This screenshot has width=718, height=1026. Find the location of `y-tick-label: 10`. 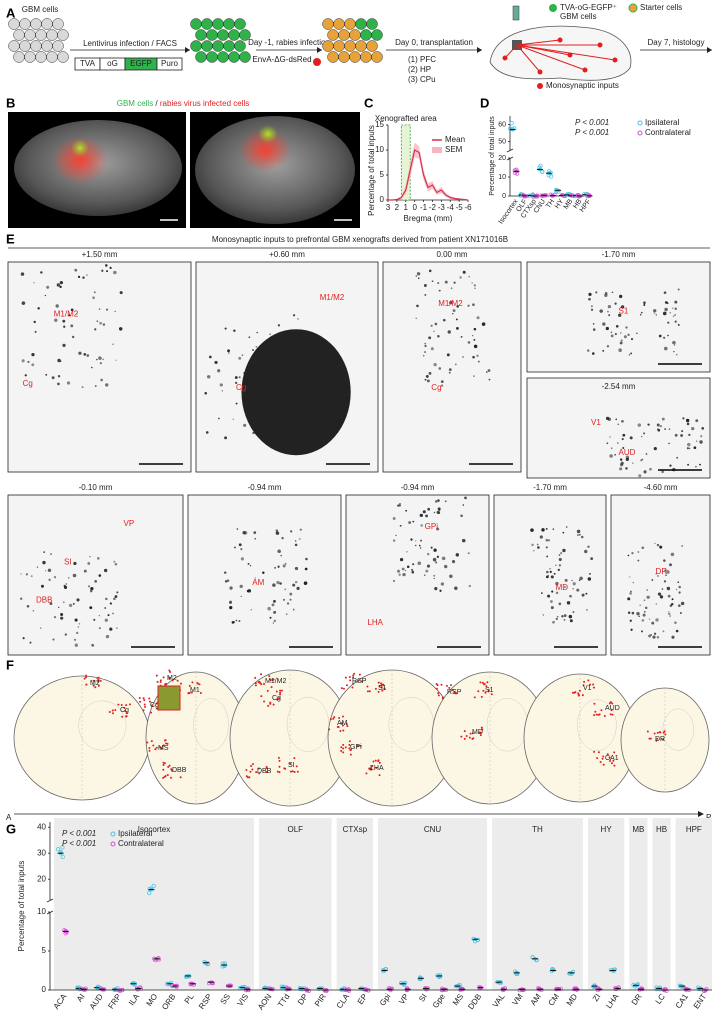

y-tick-label: 10 is located at coordinates (379, 149).